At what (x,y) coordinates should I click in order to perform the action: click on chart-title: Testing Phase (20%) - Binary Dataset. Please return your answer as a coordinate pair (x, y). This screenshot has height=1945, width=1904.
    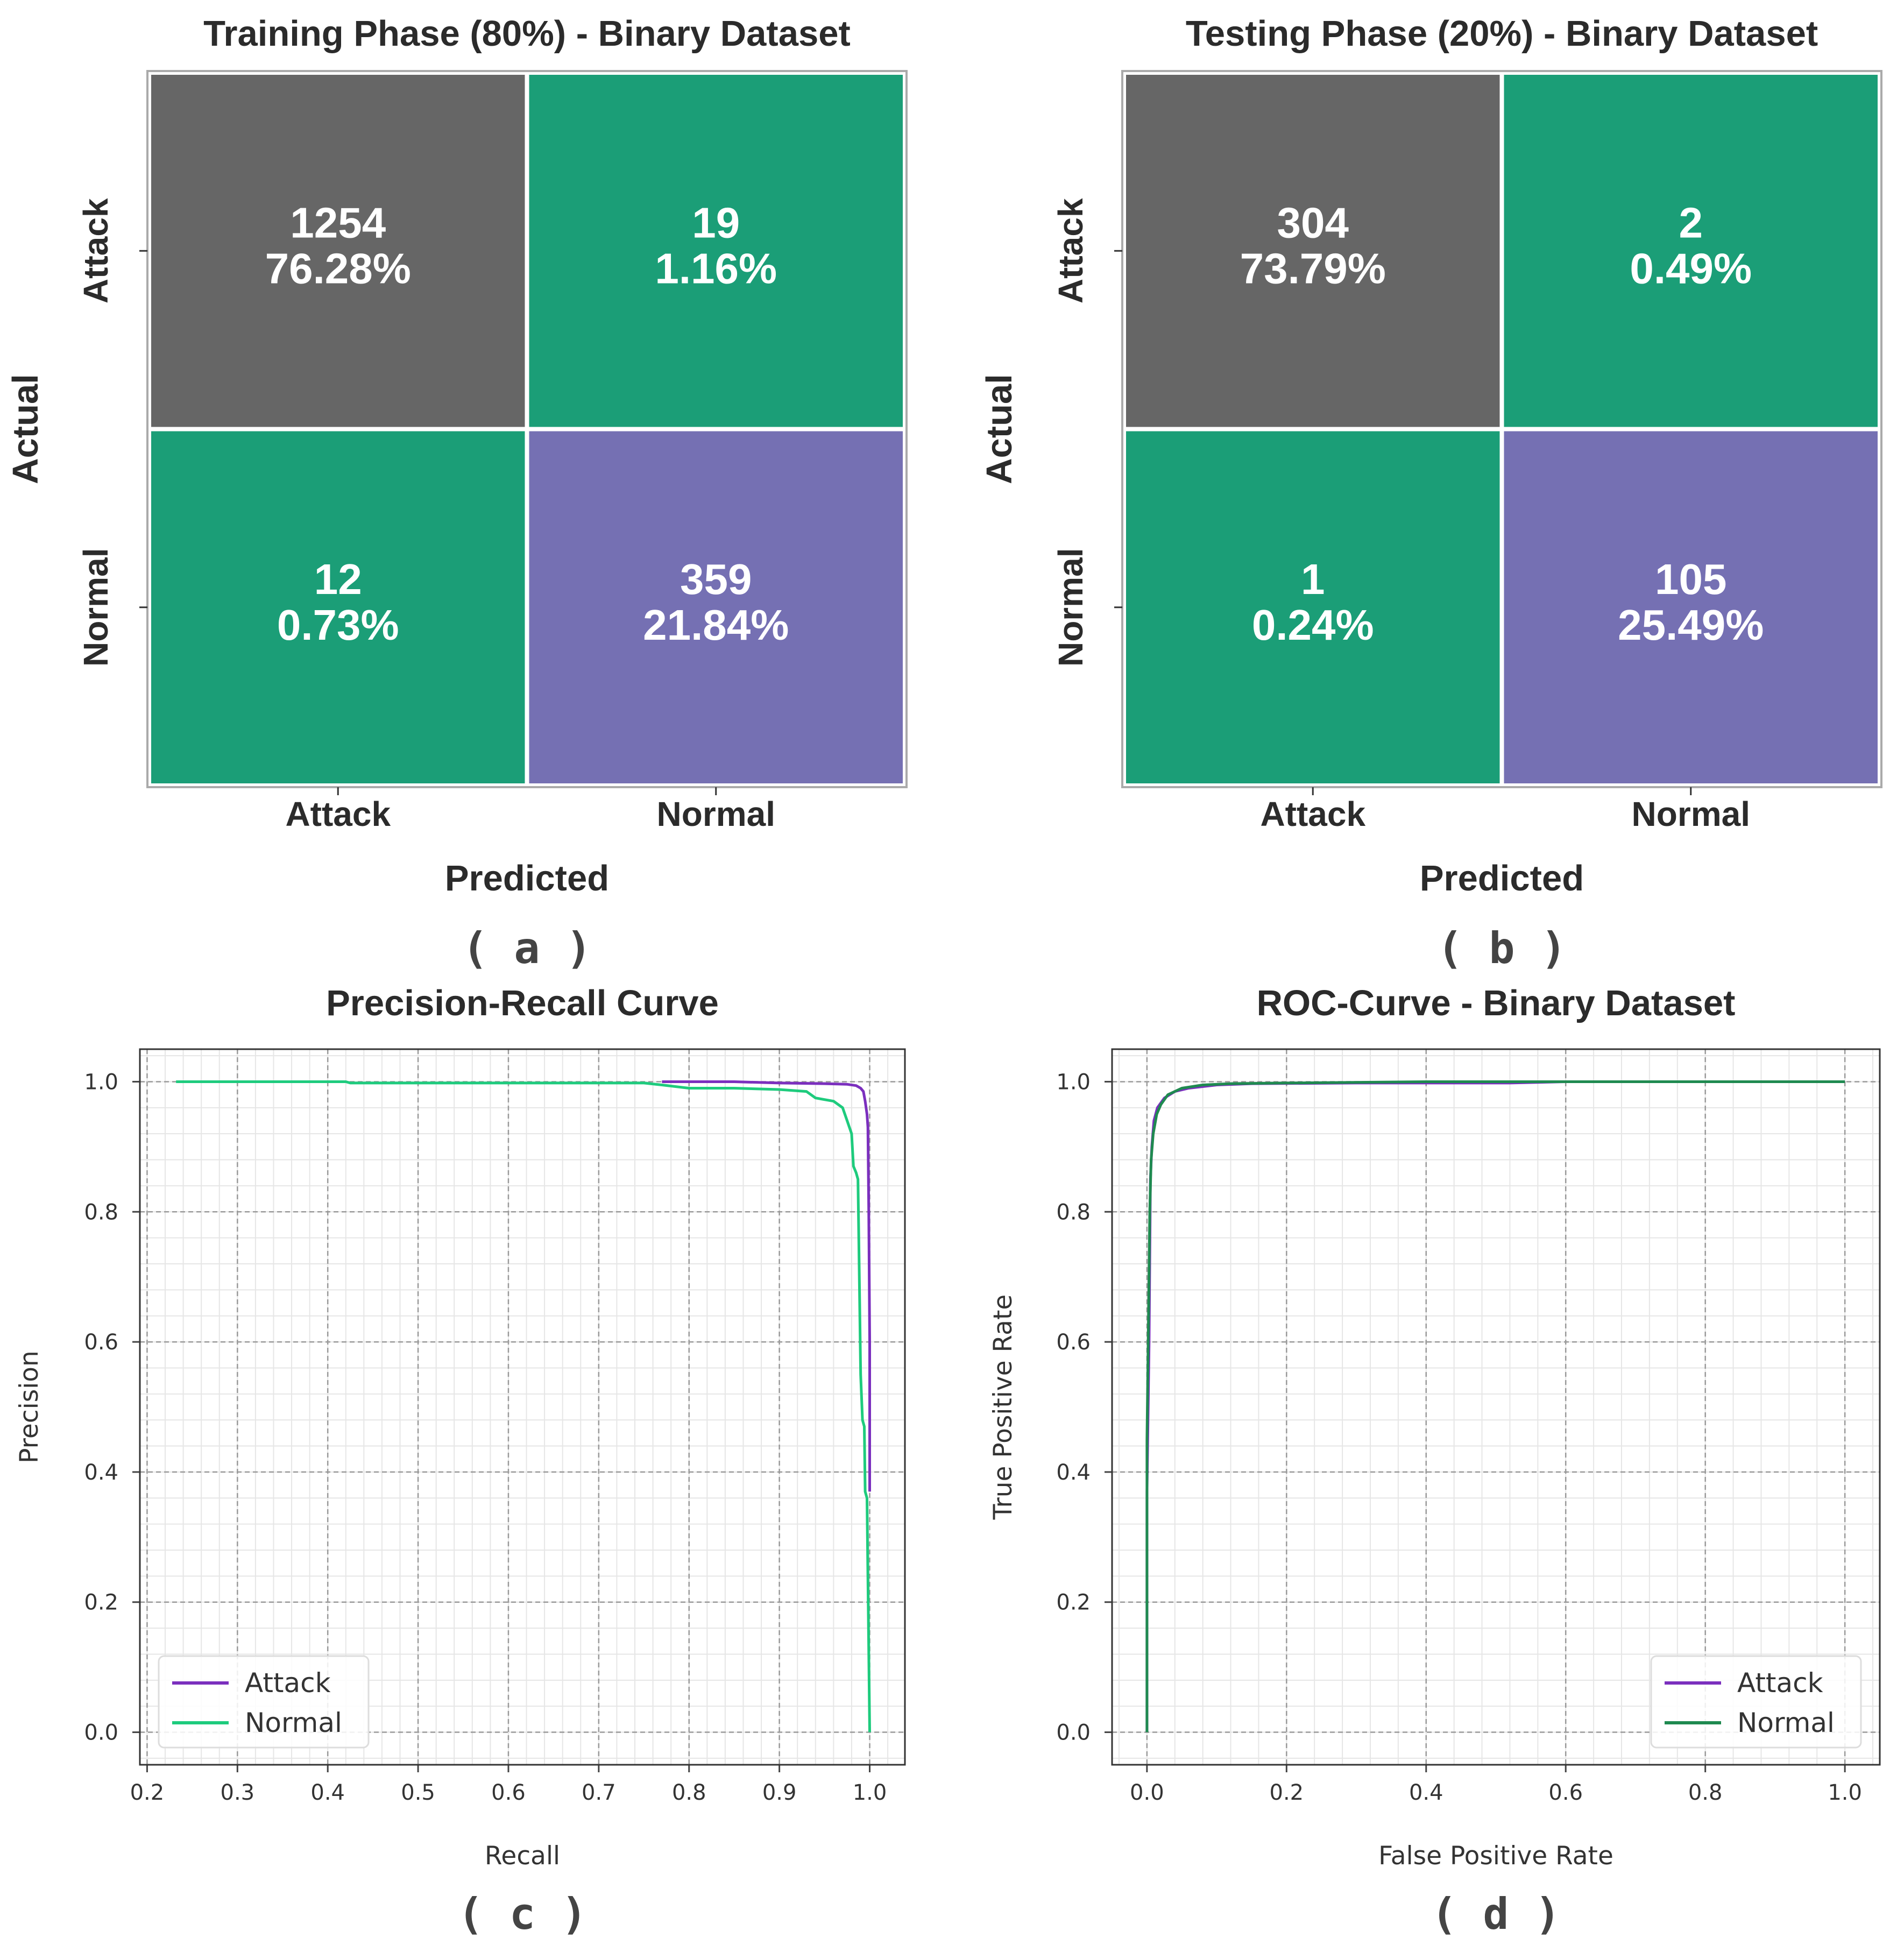
    Looking at the image, I should click on (1502, 33).